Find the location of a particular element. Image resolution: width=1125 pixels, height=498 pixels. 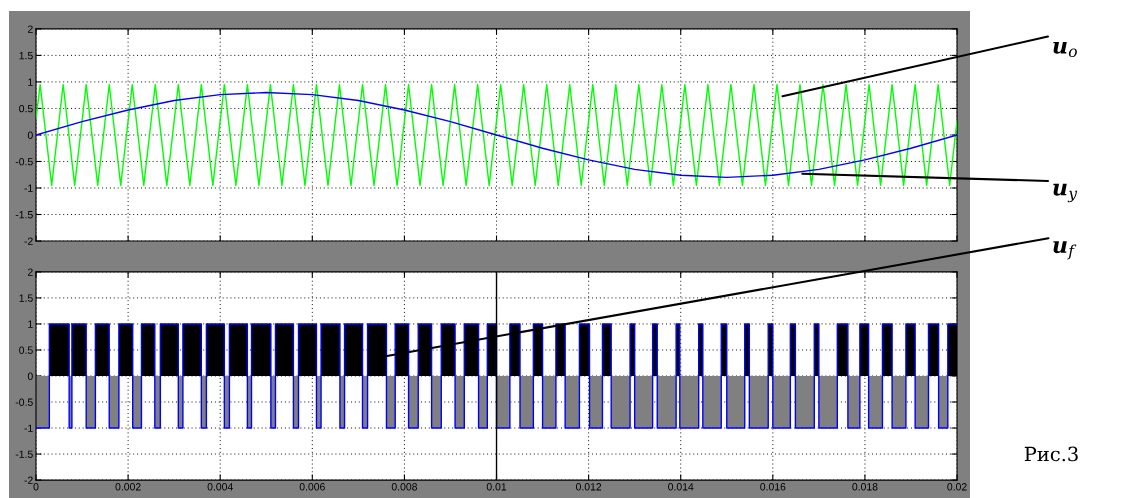

x-tick-label: 0.008 is located at coordinates (404, 487).